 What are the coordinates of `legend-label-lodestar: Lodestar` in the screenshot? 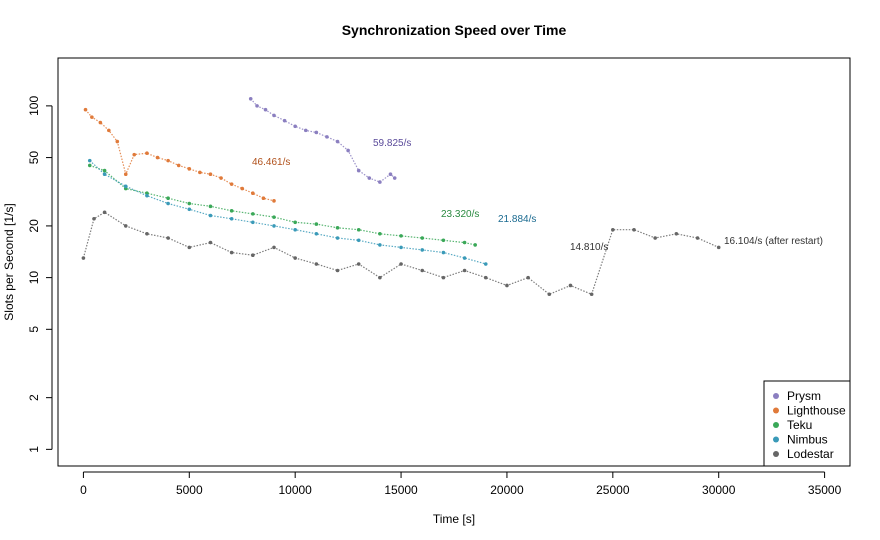 It's located at (810, 454).